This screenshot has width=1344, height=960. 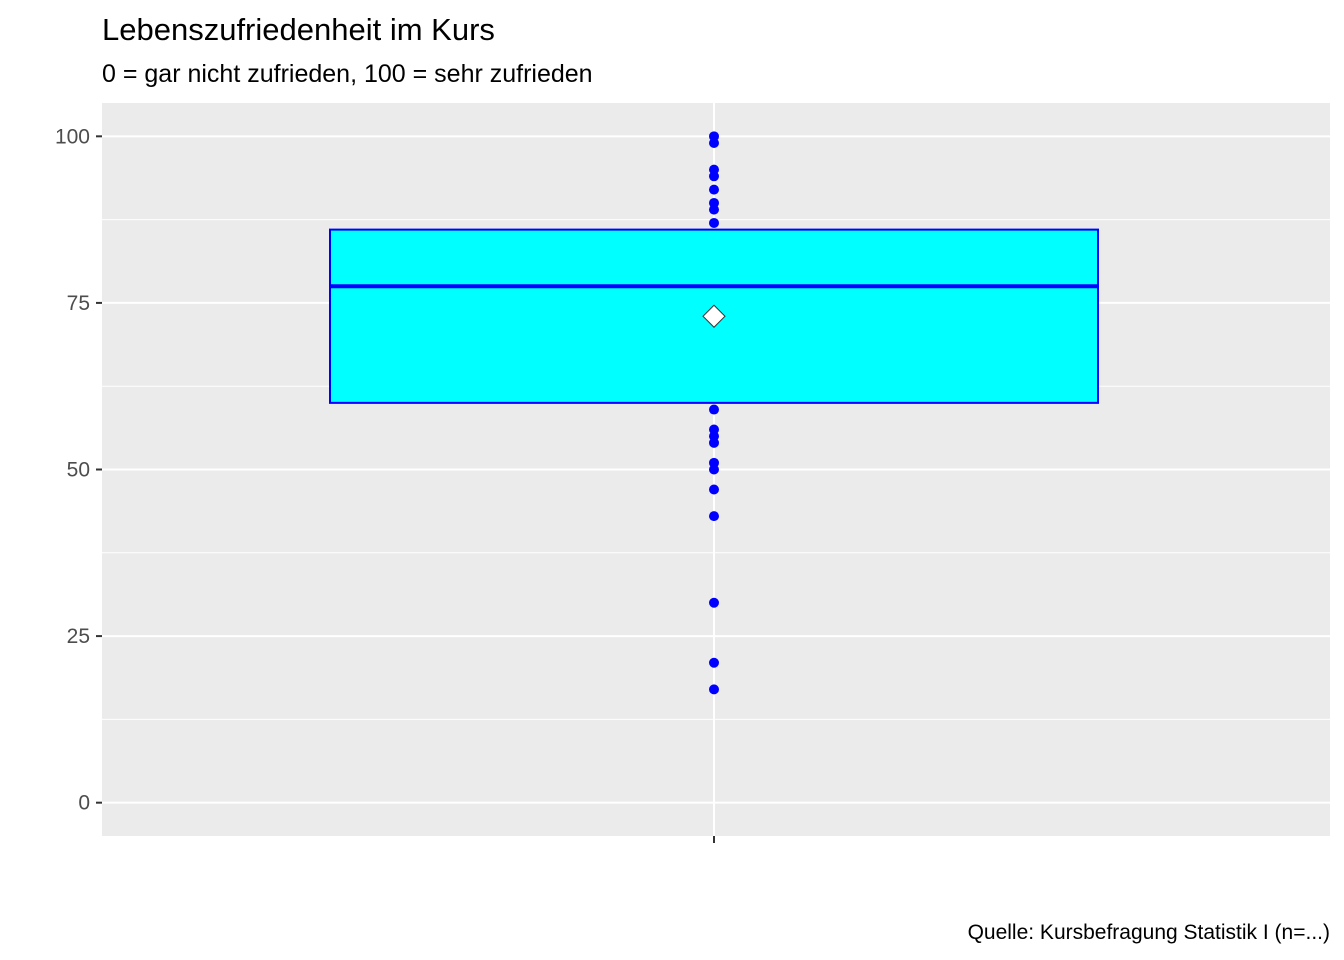 What do you see at coordinates (78, 303) in the screenshot?
I see `y-tick-label: 75` at bounding box center [78, 303].